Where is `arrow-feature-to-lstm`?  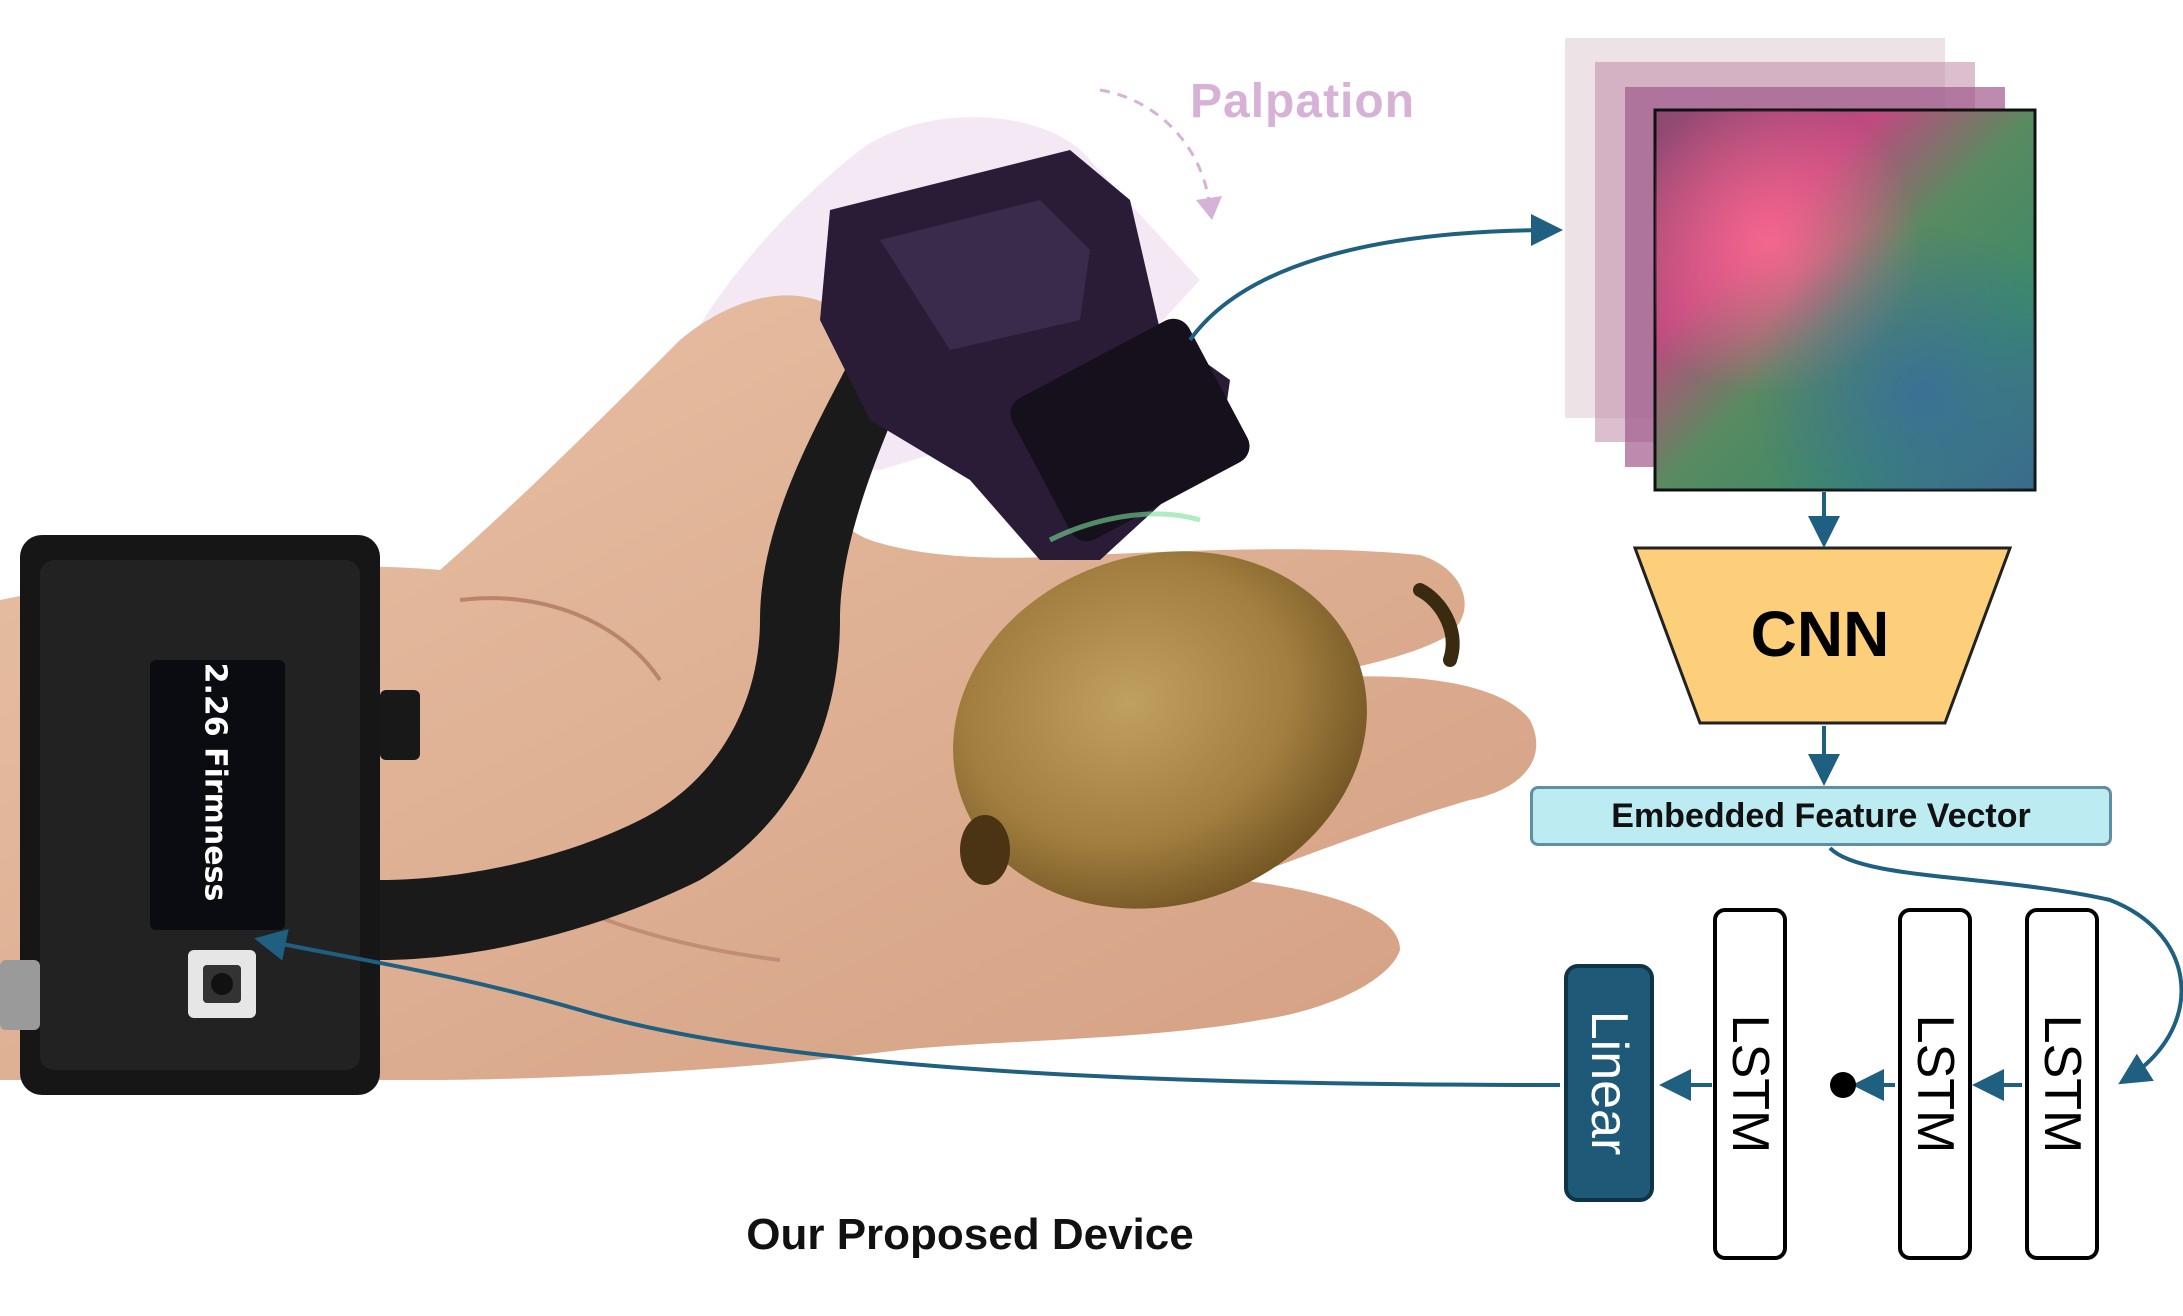 arrow-feature-to-lstm is located at coordinates (2005, 965).